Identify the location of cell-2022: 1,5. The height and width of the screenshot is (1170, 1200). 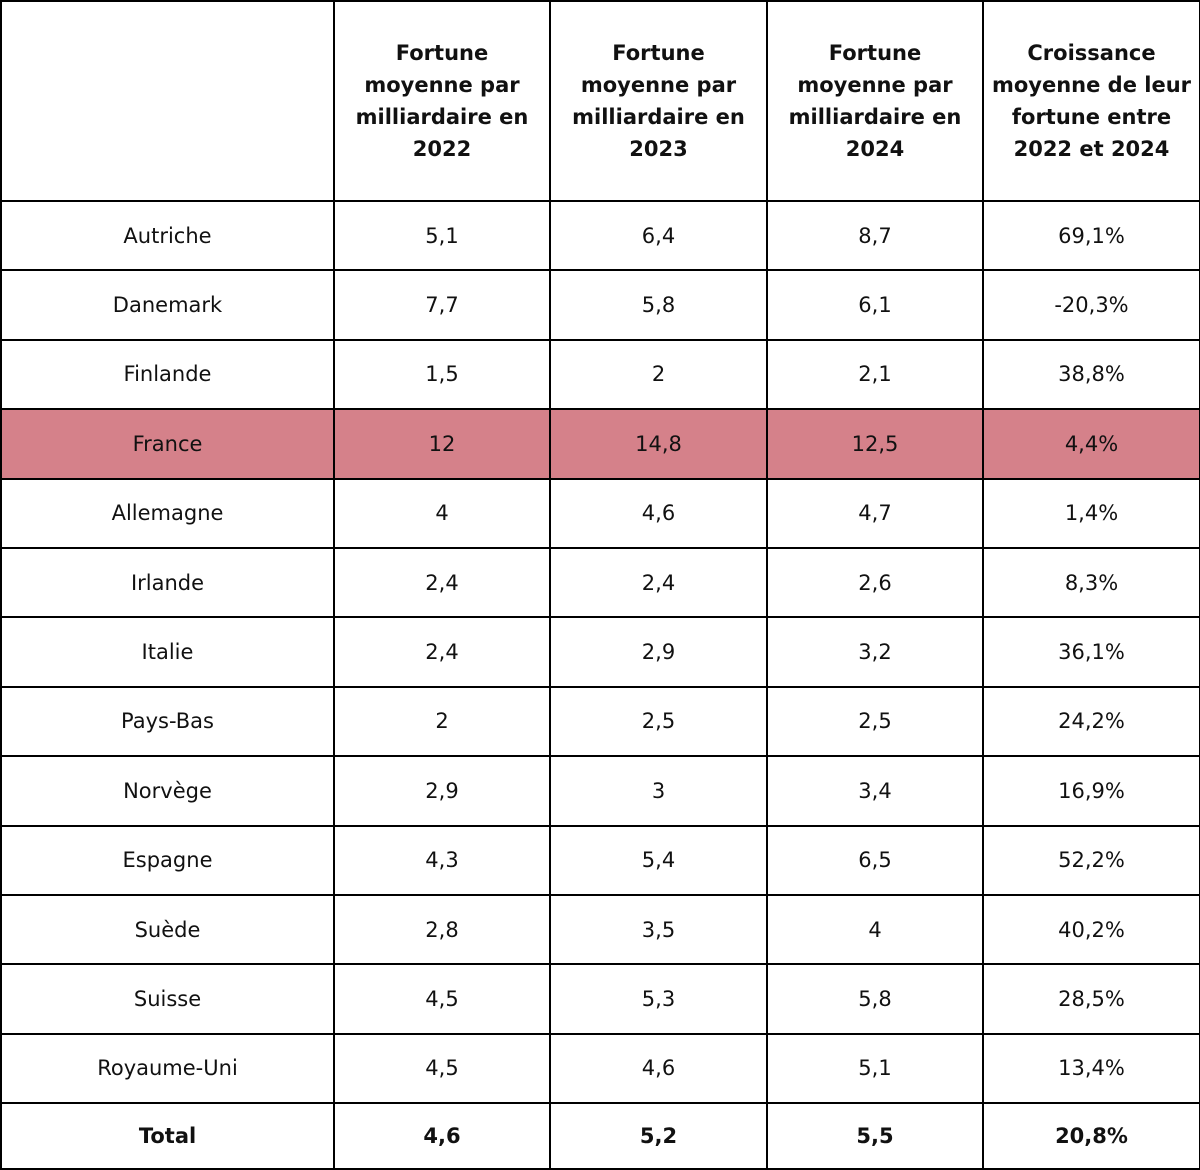
(442, 374).